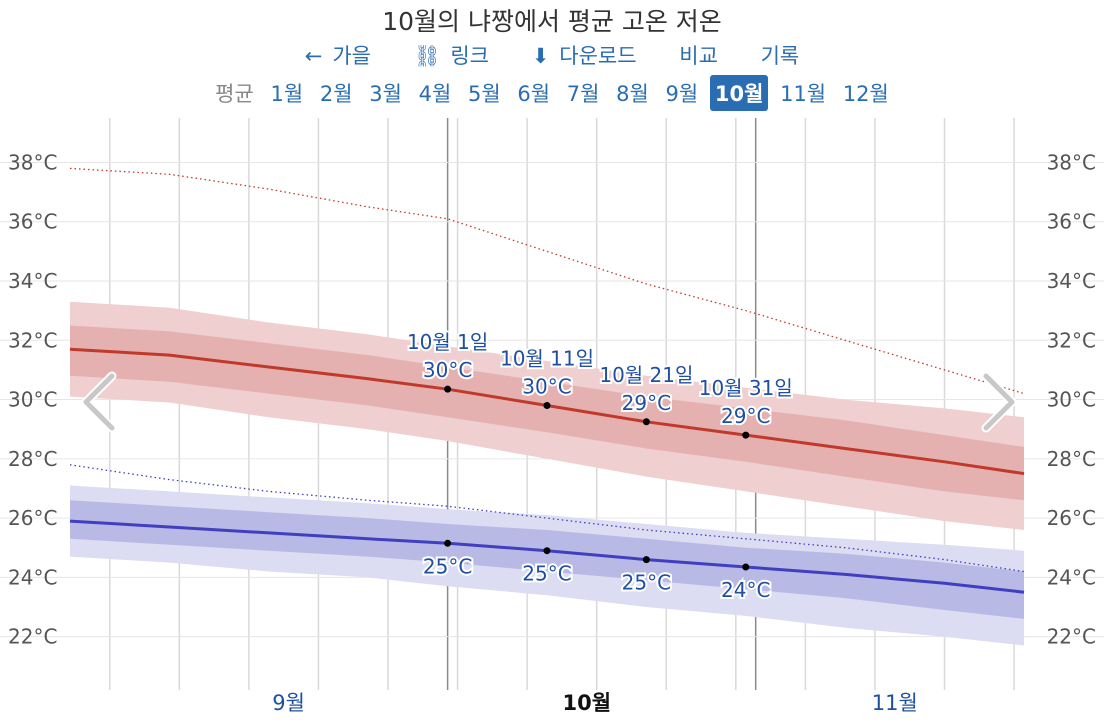 The width and height of the screenshot is (1104, 725). I want to click on annotation-date-label: 10월 1일, so click(447, 342).